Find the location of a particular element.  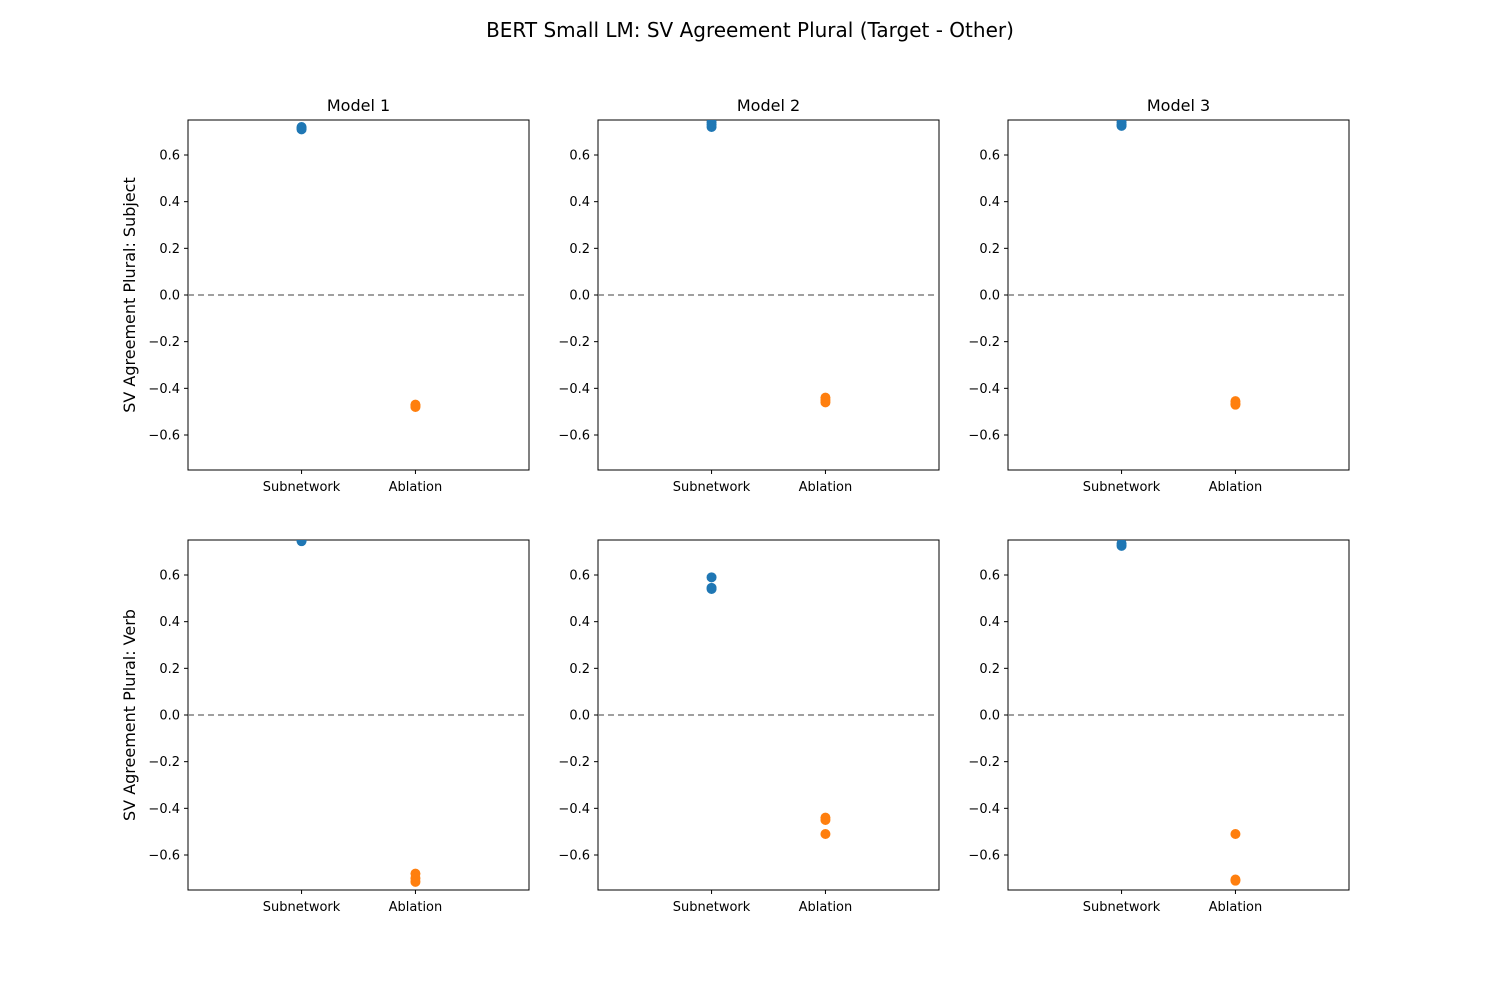

panel-title: Model 1 is located at coordinates (358, 105).